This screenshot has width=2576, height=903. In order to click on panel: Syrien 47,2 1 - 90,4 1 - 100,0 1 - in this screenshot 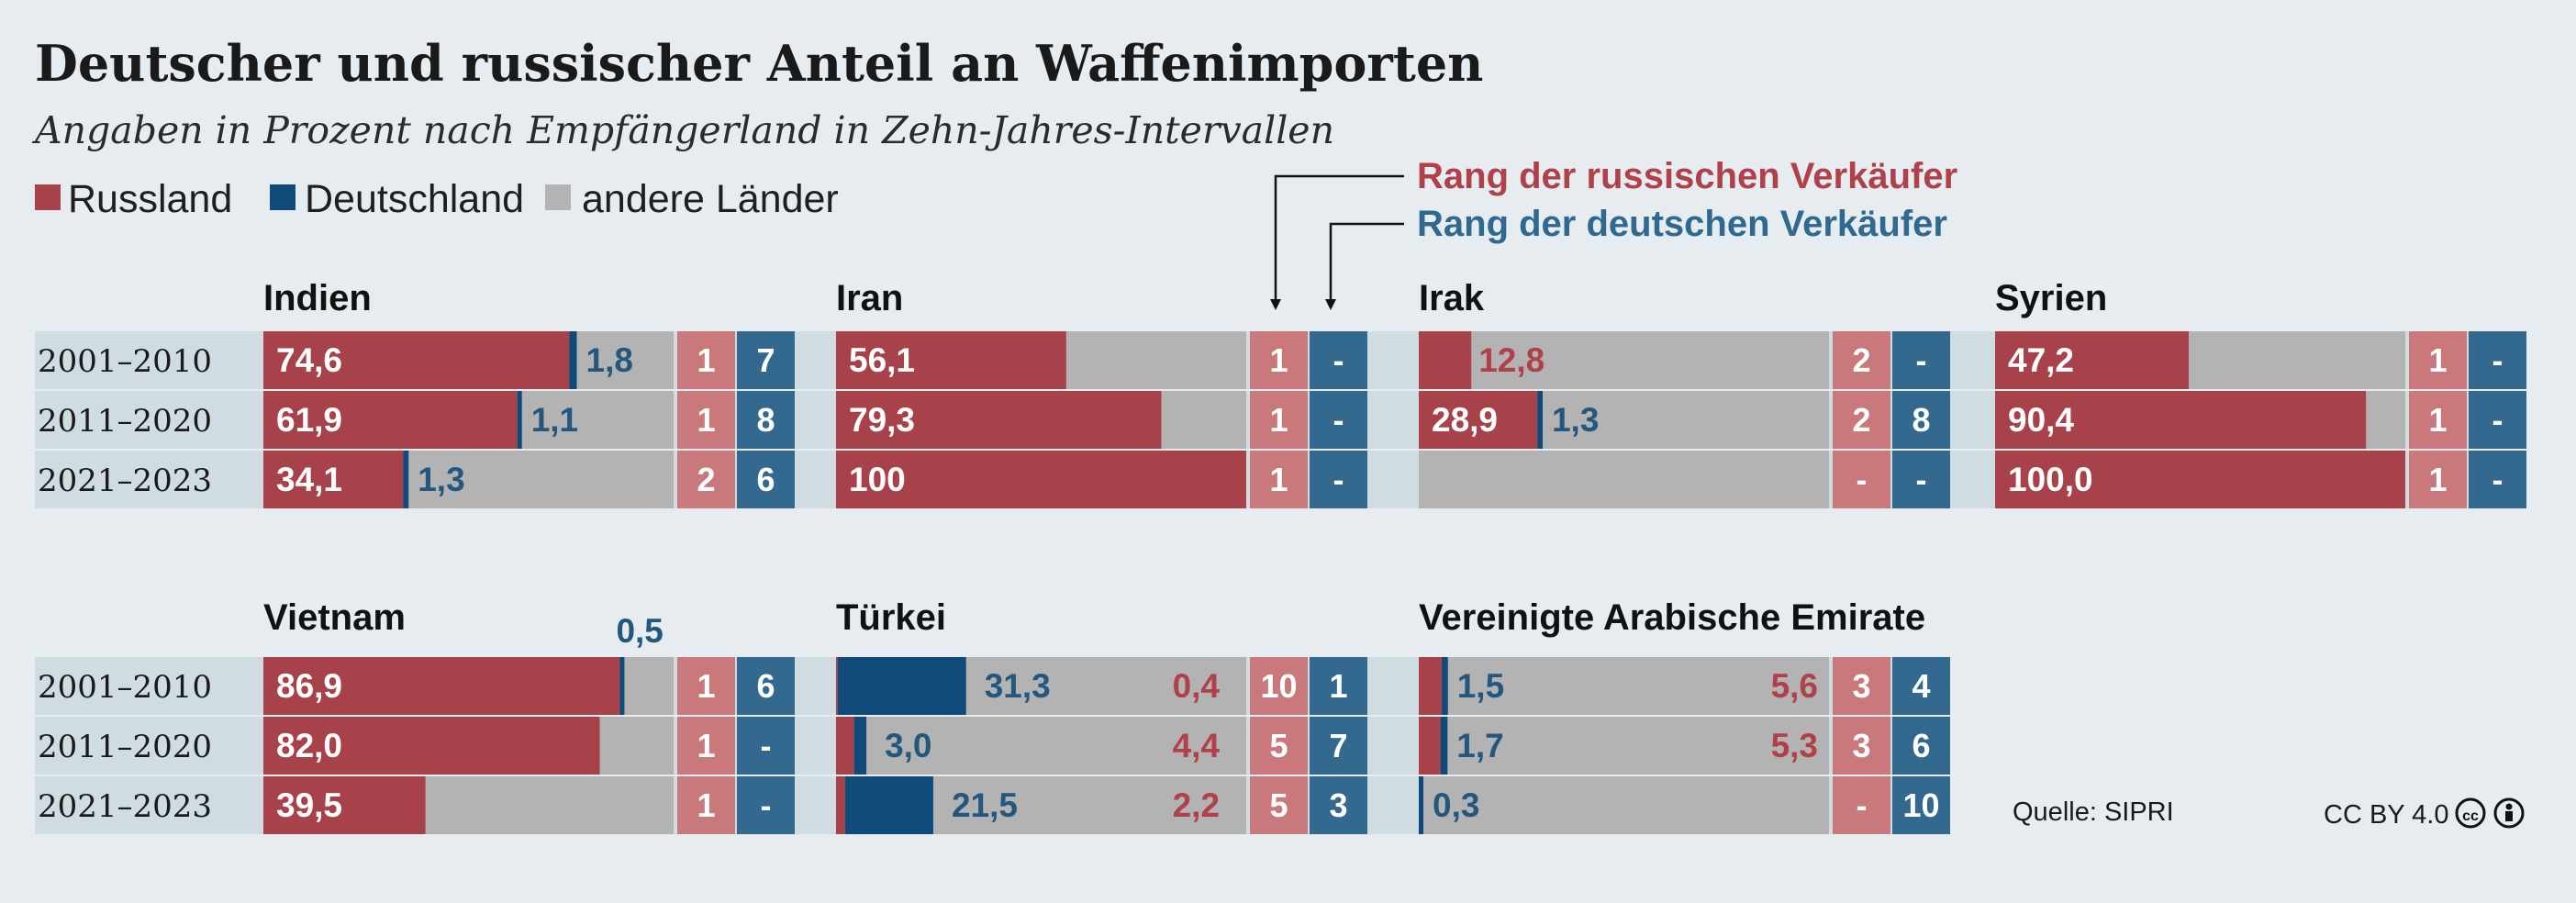, I will do `click(2260, 393)`.